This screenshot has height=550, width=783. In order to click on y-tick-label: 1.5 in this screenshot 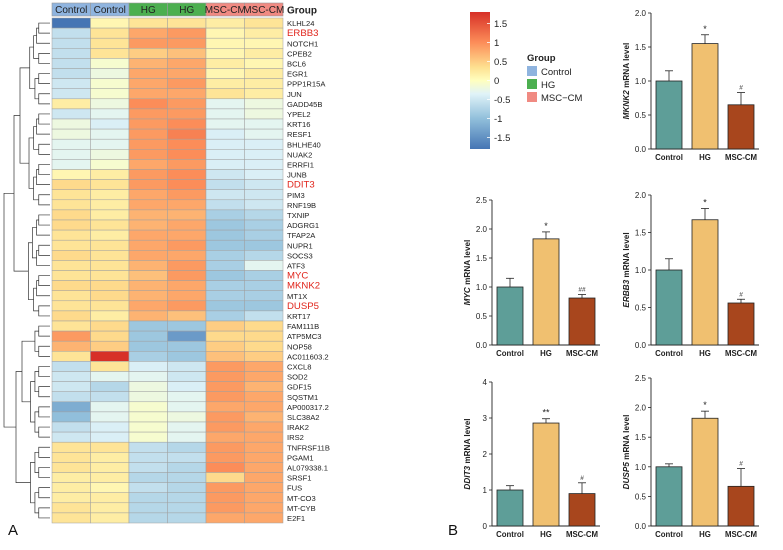, I will do `click(641, 437)`.